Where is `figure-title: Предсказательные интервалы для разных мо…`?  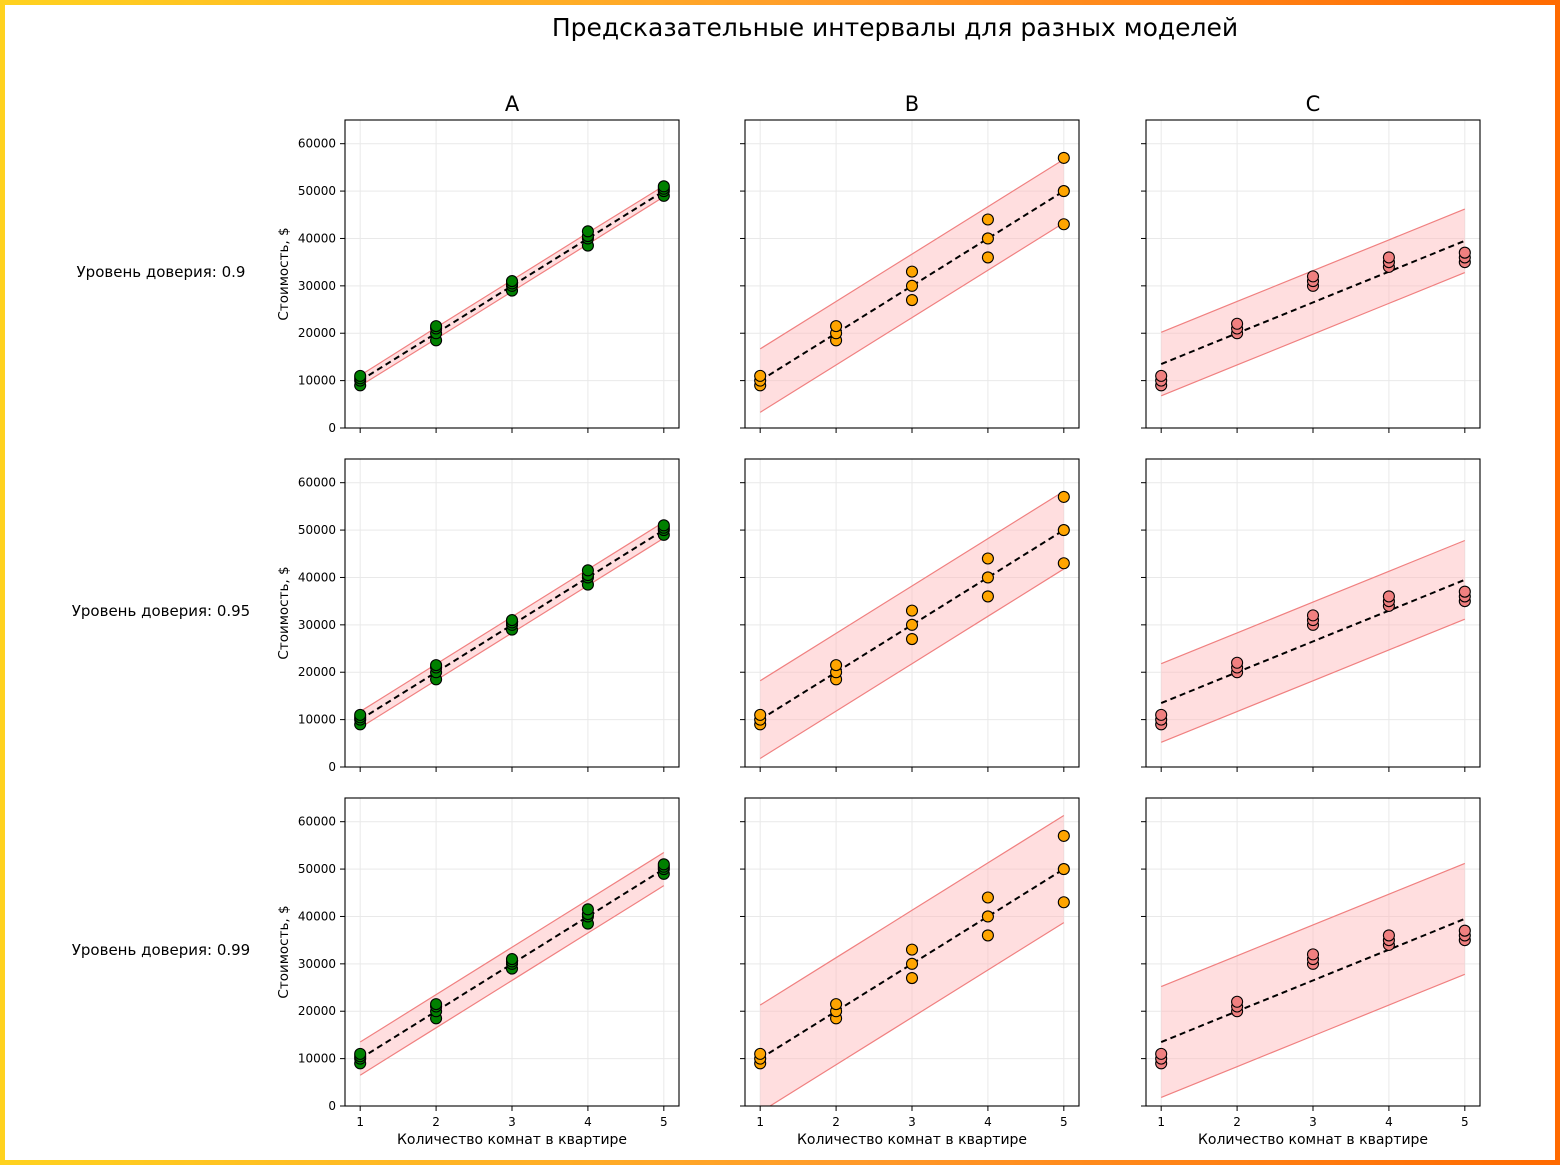
figure-title: Предсказательные интервалы для разных мо… is located at coordinates (895, 27).